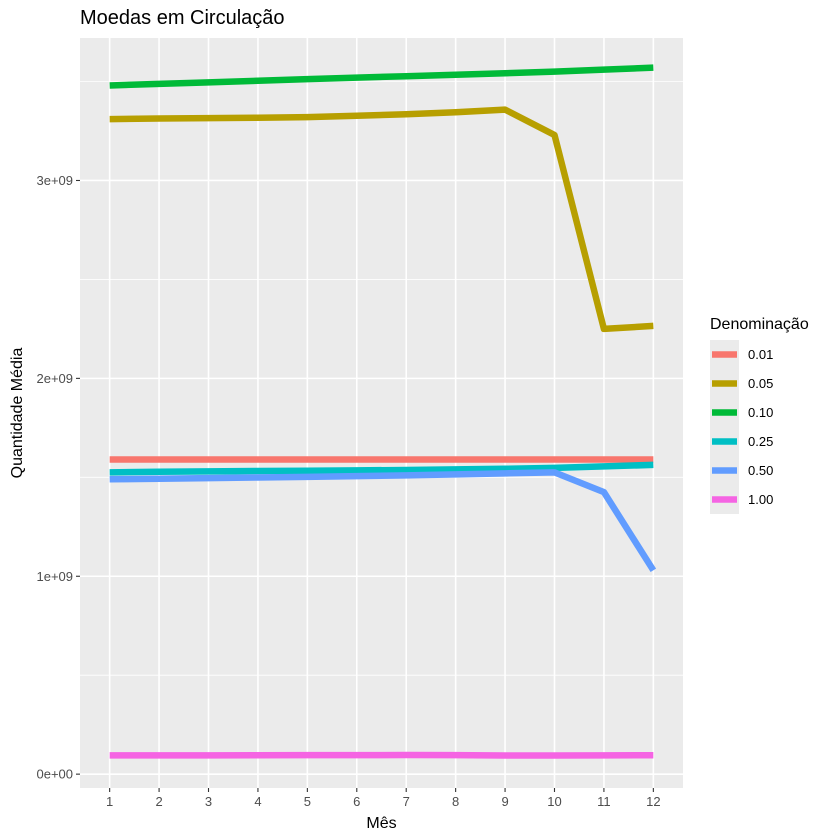  I want to click on x-tick-label: 2, so click(158, 801).